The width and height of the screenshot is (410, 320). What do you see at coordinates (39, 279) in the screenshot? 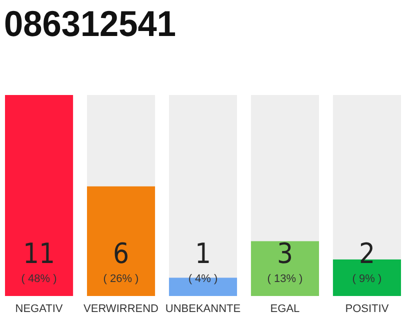
I see `annotation: ( 48% )` at bounding box center [39, 279].